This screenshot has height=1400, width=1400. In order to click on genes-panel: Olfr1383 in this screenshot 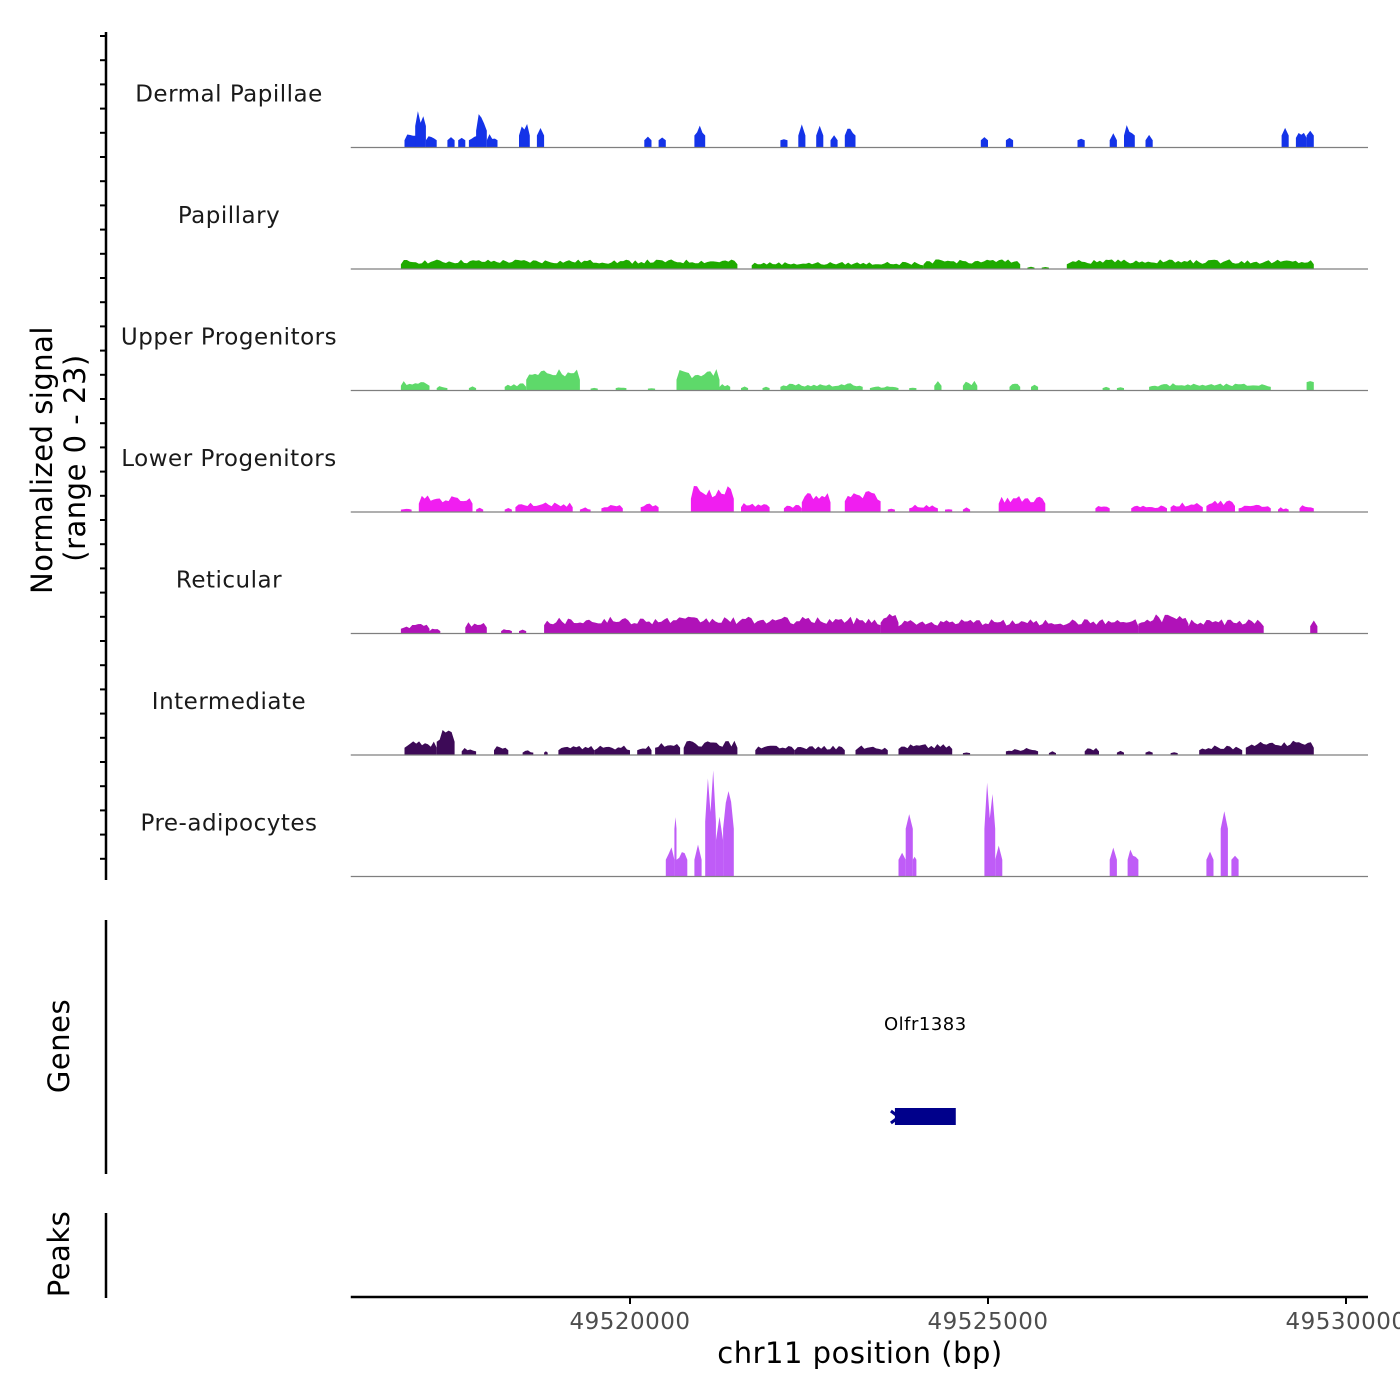, I will do `click(925, 1069)`.